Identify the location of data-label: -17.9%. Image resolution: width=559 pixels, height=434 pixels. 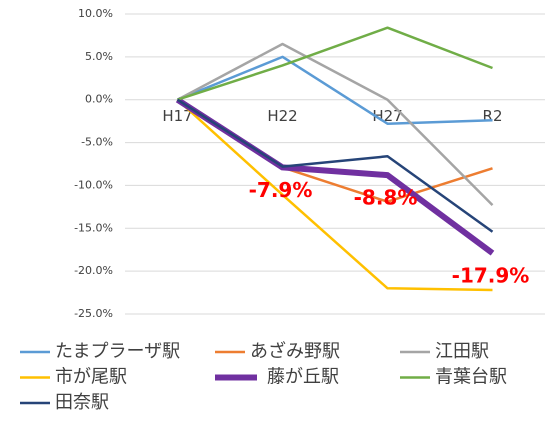
(491, 276).